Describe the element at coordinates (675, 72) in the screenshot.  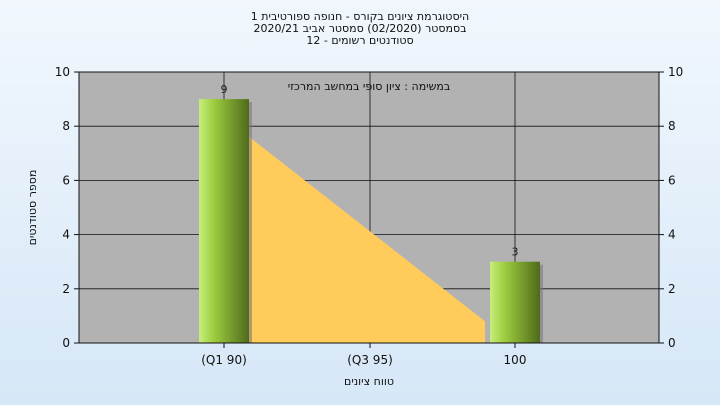
I see `y-tick-right-label: 10` at that location.